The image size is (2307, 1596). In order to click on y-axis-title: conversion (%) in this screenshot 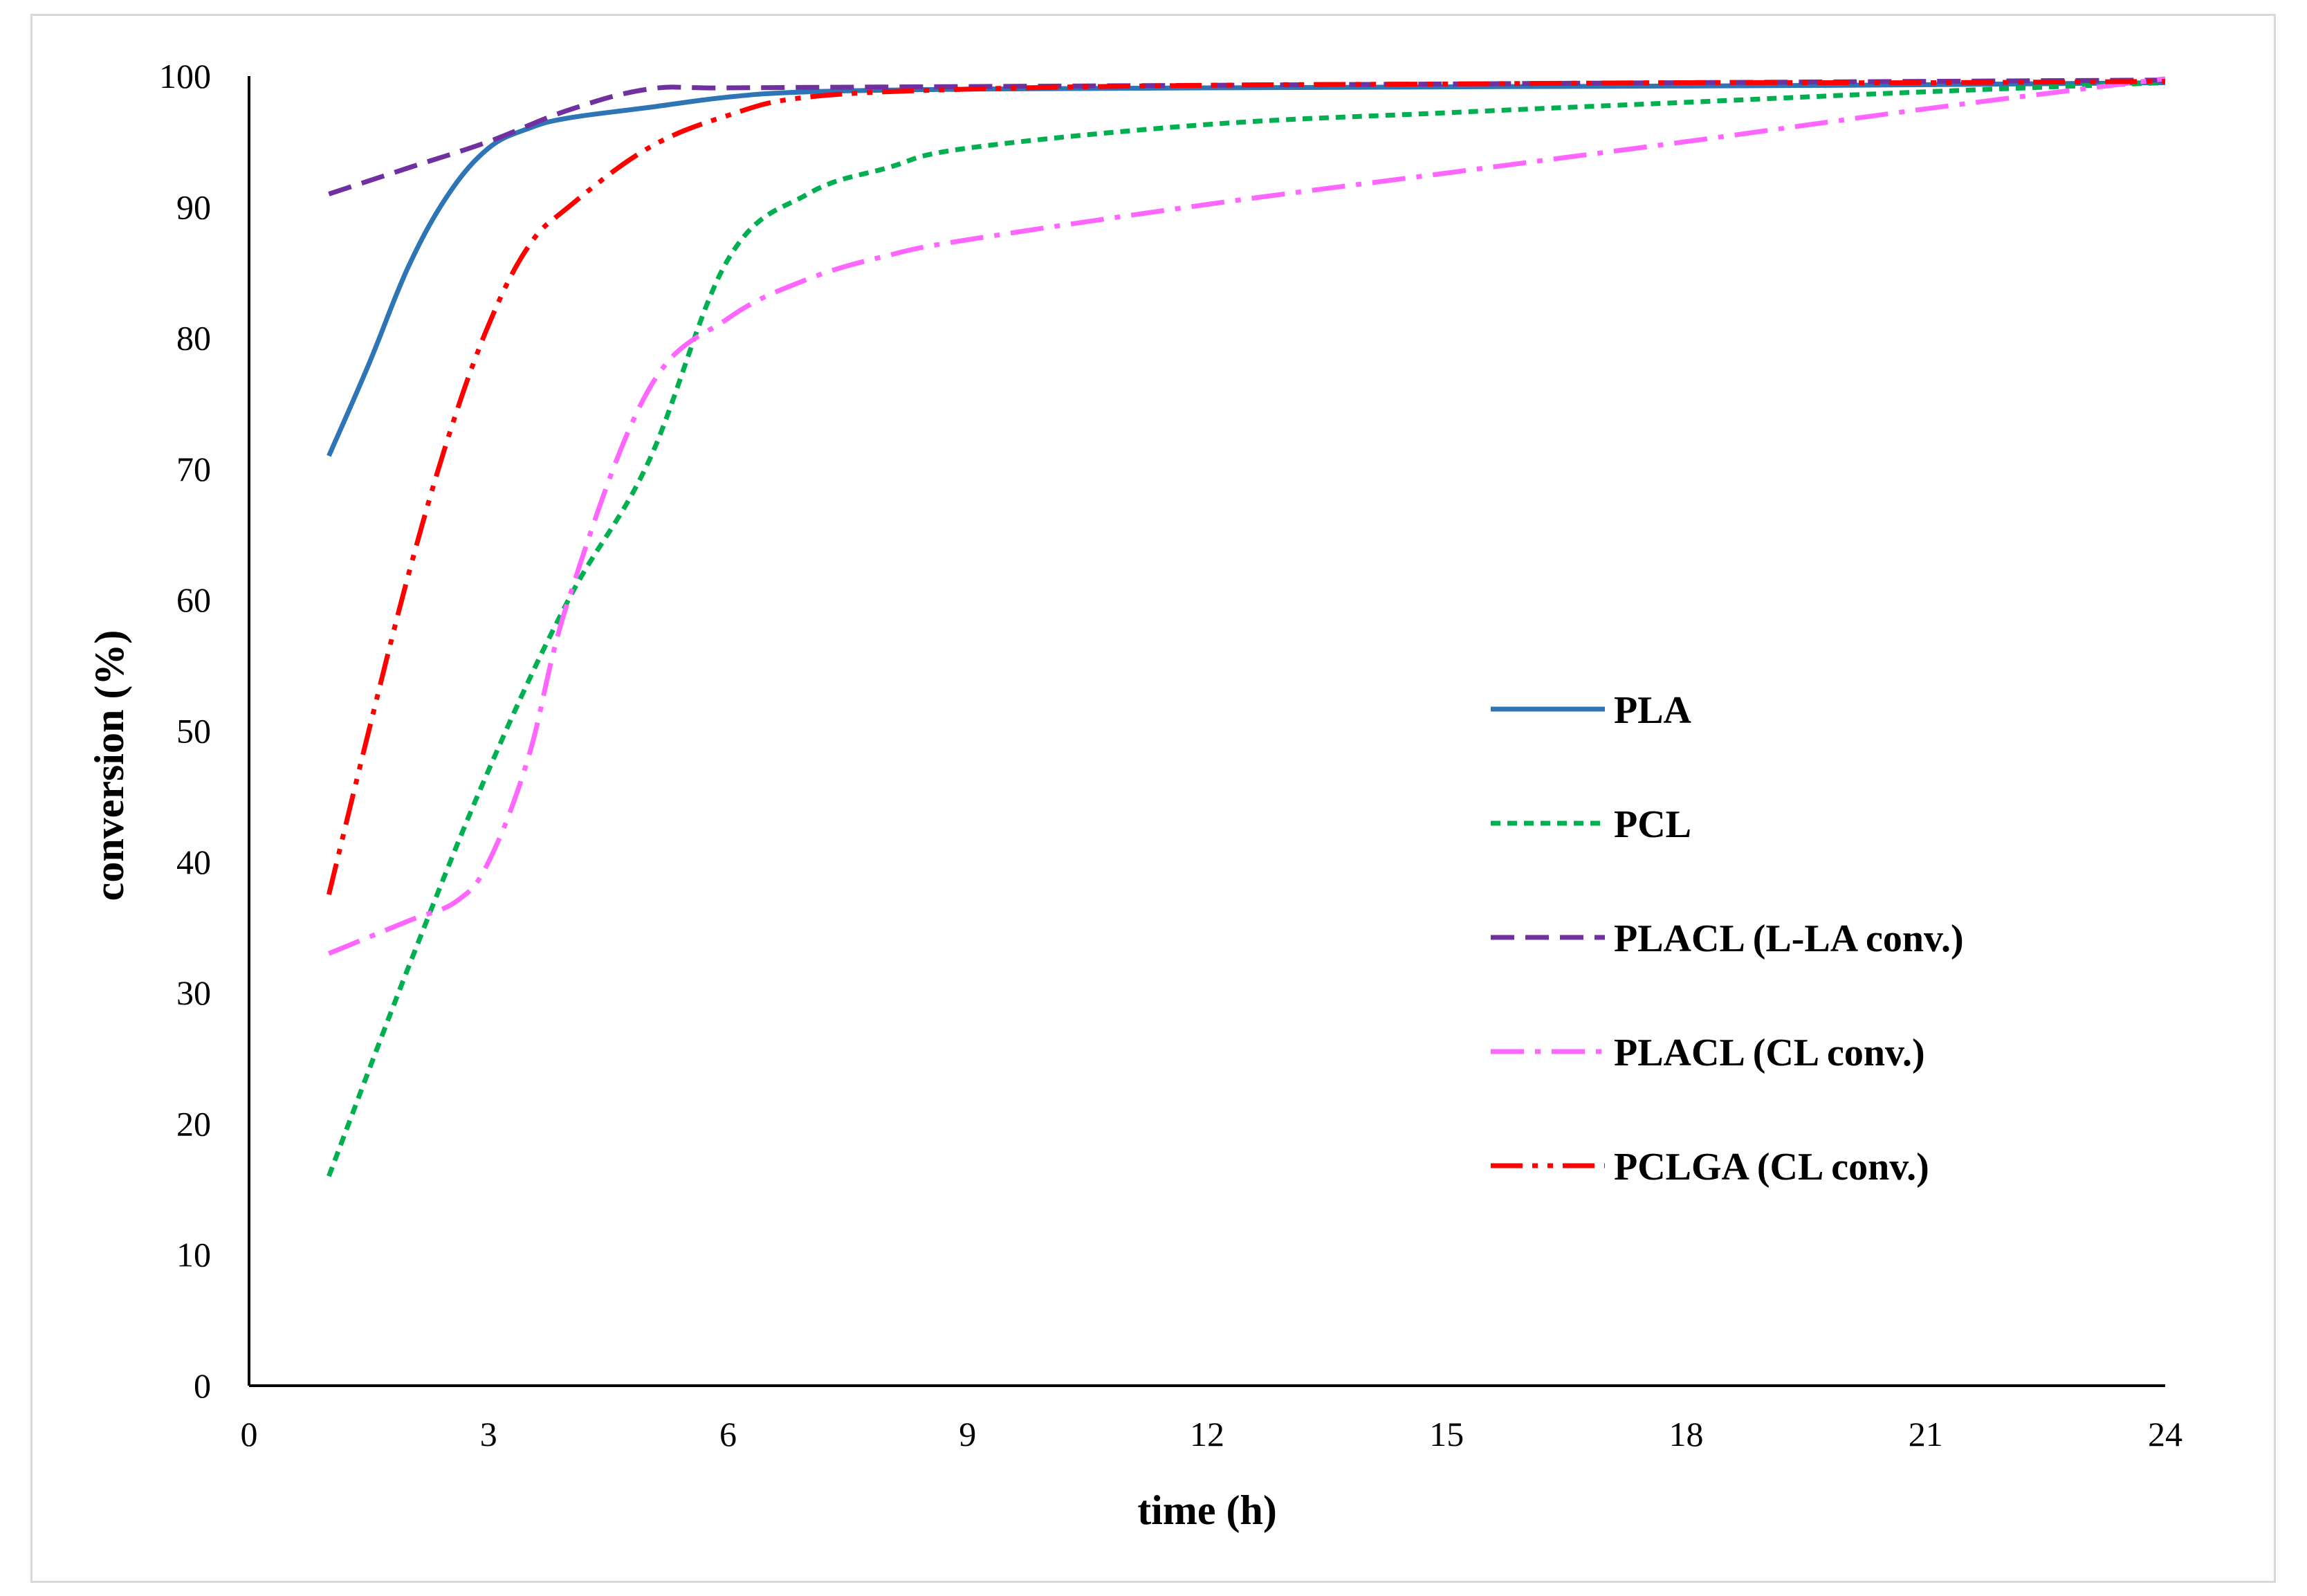, I will do `click(109, 766)`.